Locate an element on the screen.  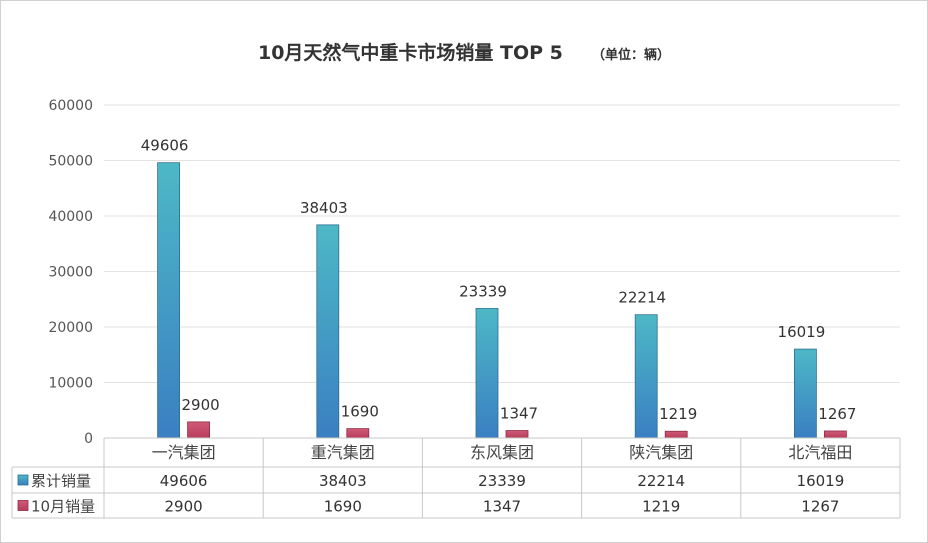
y-tick-label: 30000 is located at coordinates (70, 273).